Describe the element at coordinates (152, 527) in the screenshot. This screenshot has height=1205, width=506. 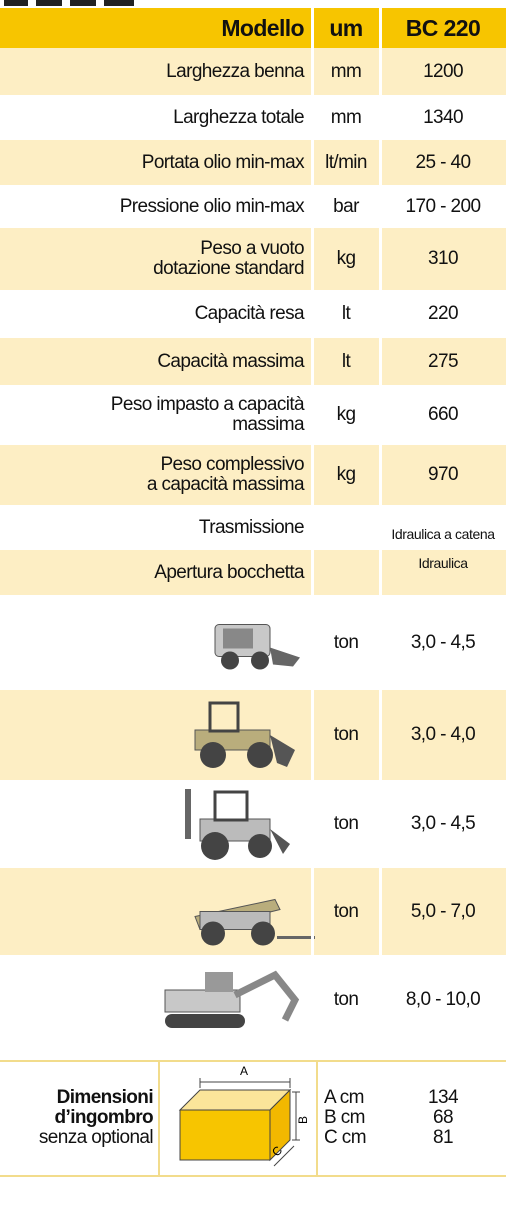
I see `row-label: Trasmissione` at that location.